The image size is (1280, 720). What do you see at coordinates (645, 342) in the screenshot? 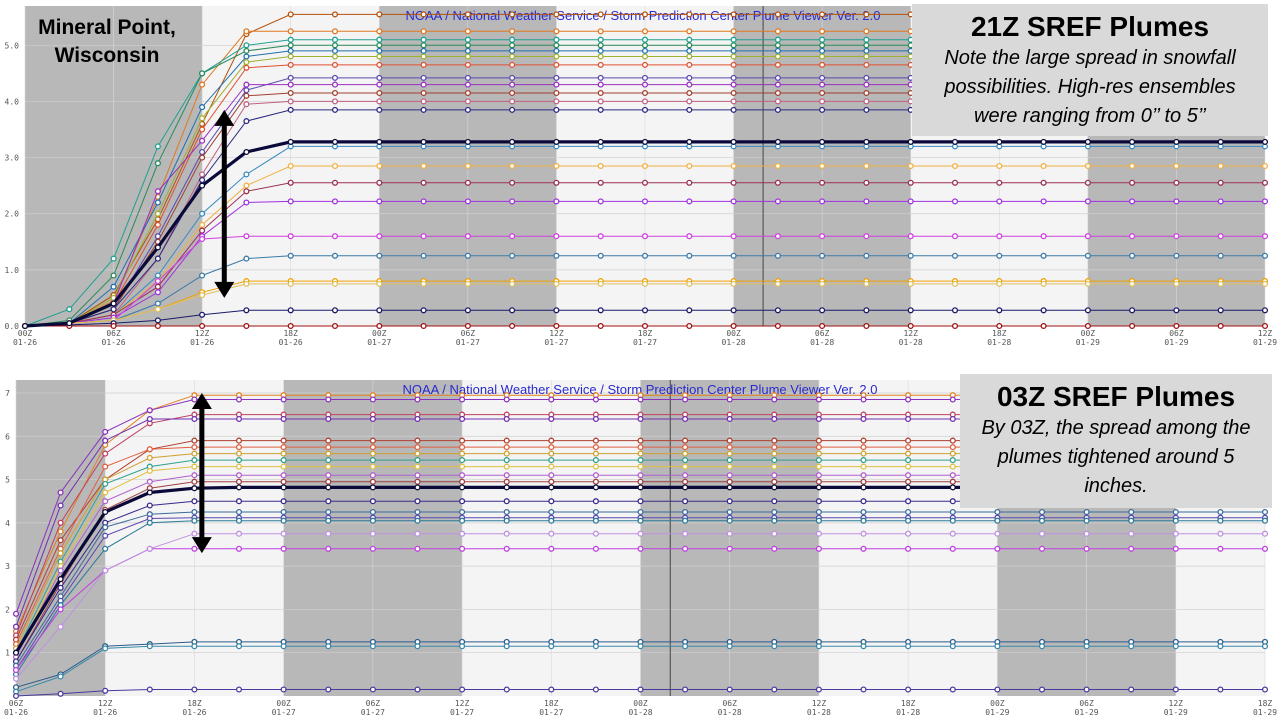
I see `x-tick-date-label: 01-27` at bounding box center [645, 342].